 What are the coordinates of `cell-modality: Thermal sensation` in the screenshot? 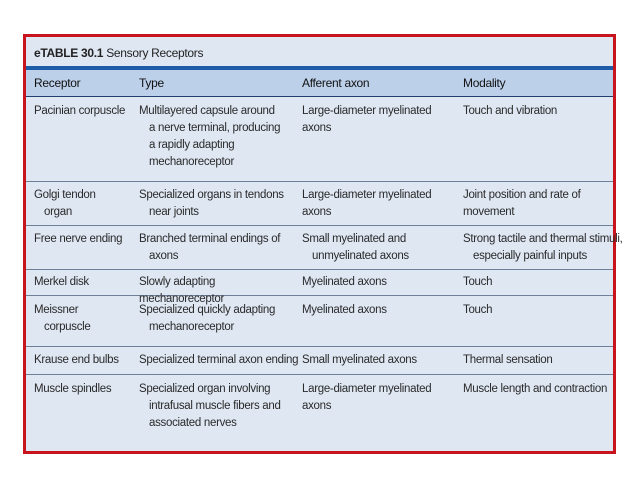 It's located at (508, 360).